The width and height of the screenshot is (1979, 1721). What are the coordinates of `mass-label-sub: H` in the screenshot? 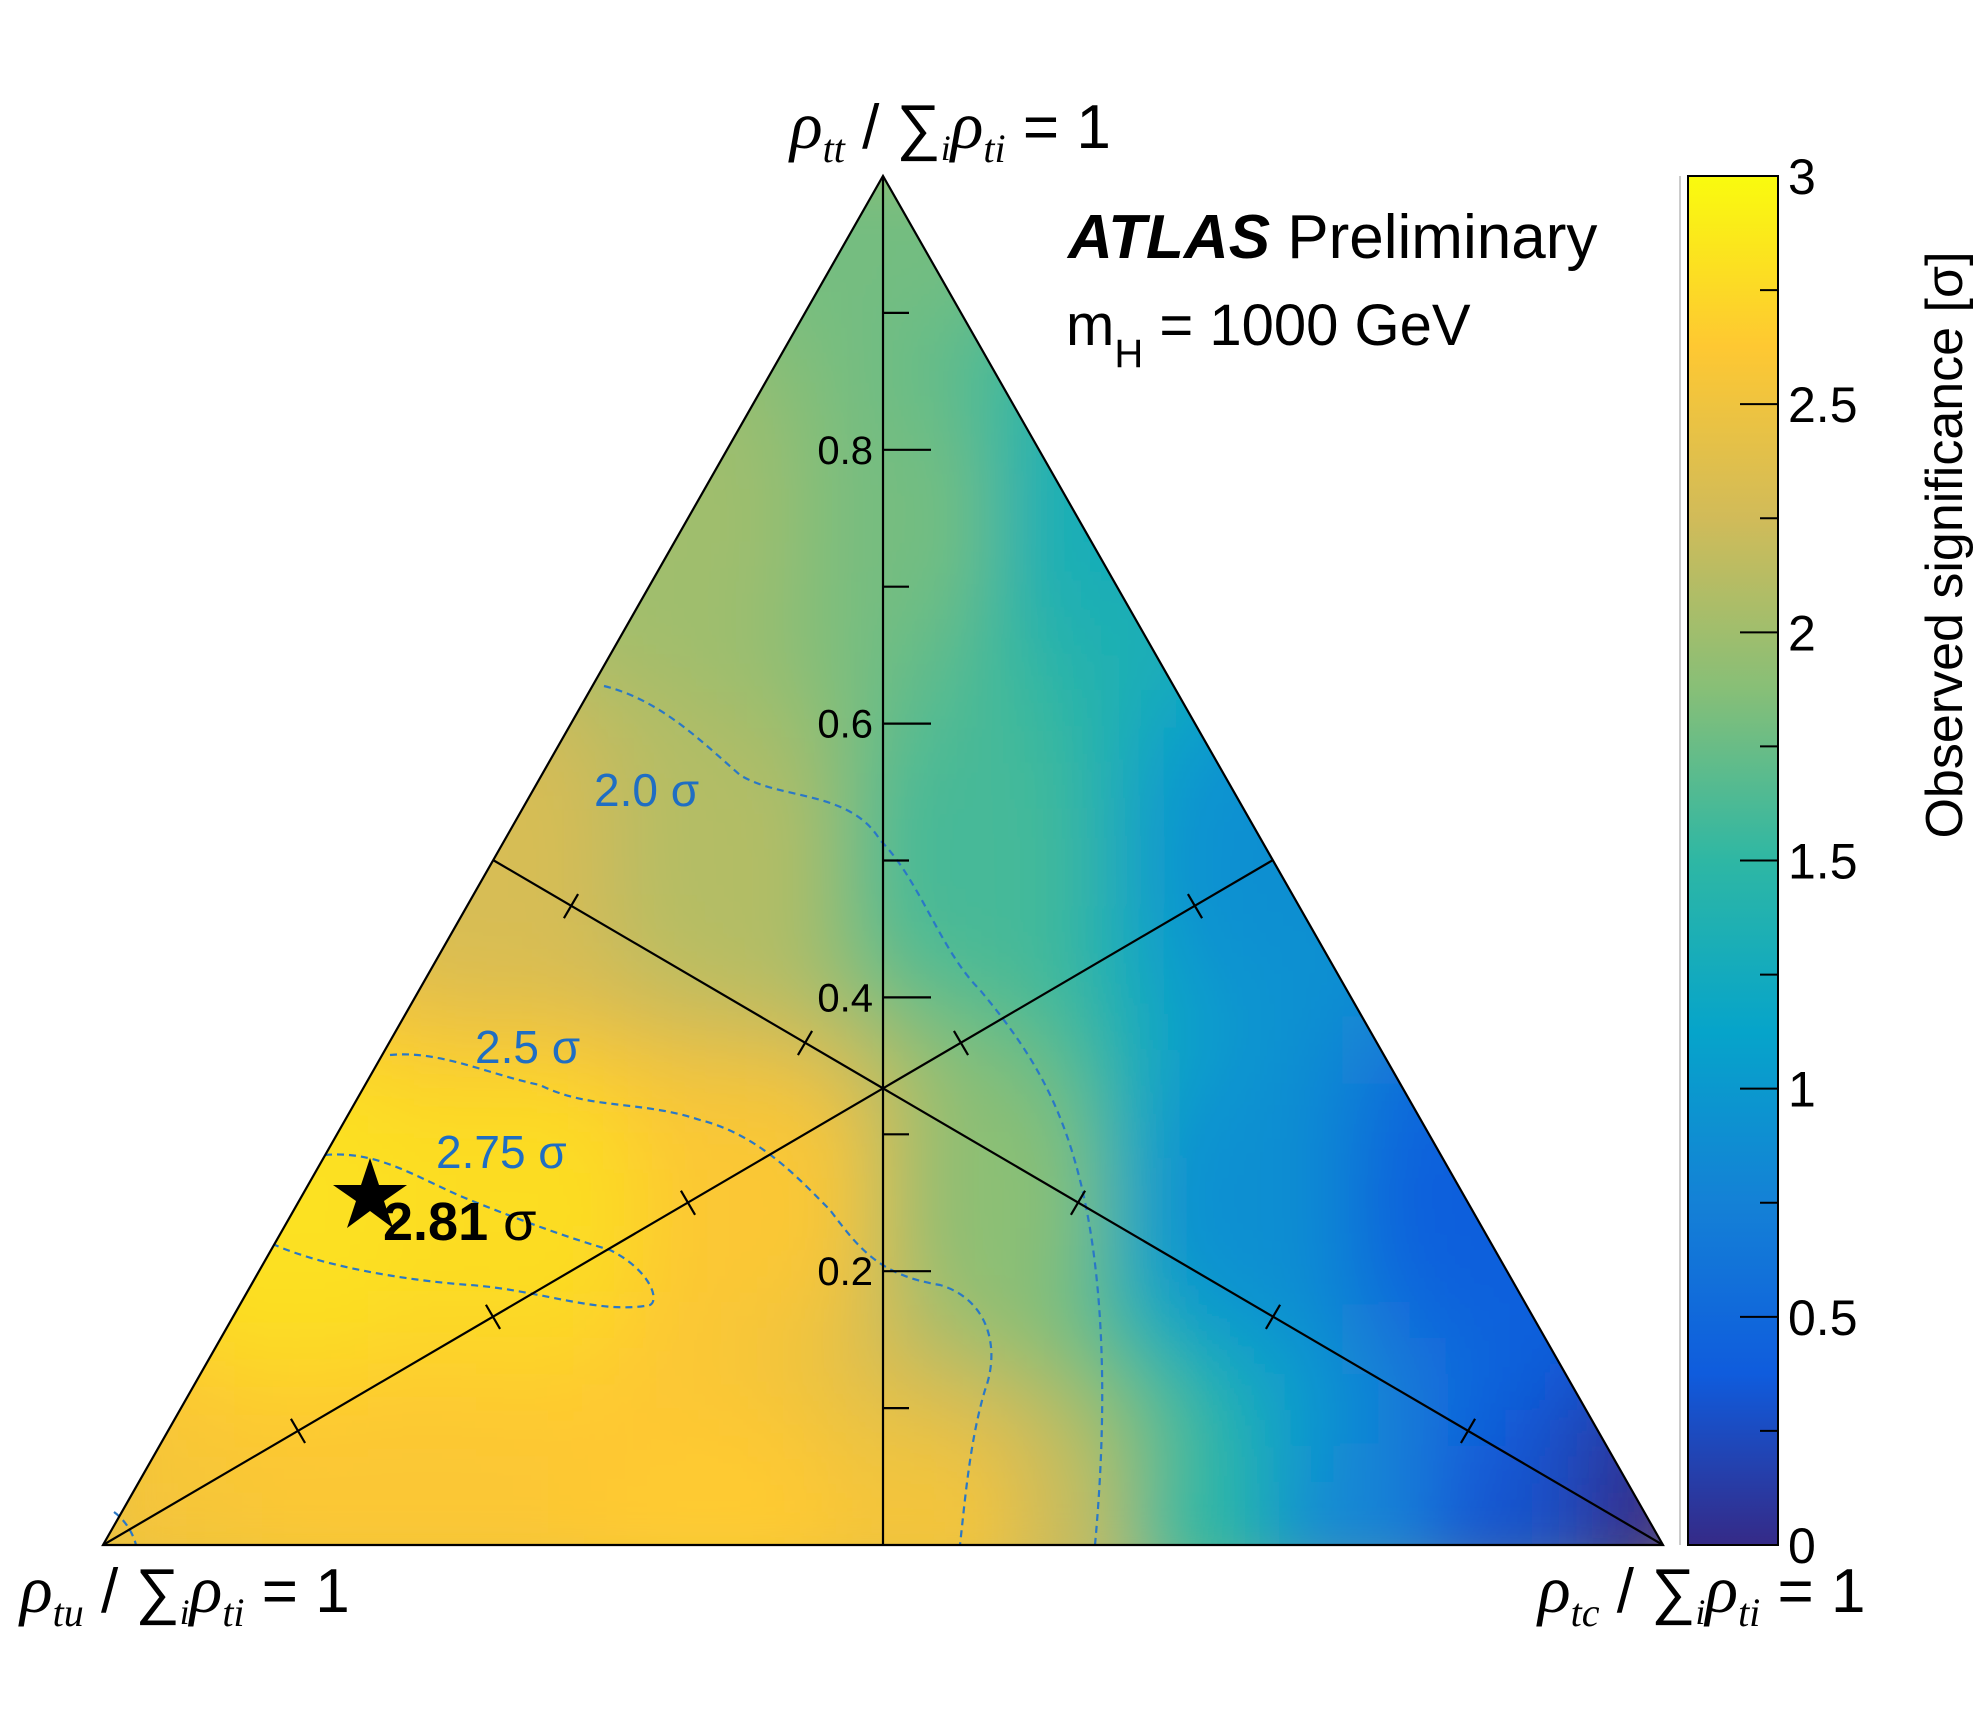 It's located at (1128, 354).